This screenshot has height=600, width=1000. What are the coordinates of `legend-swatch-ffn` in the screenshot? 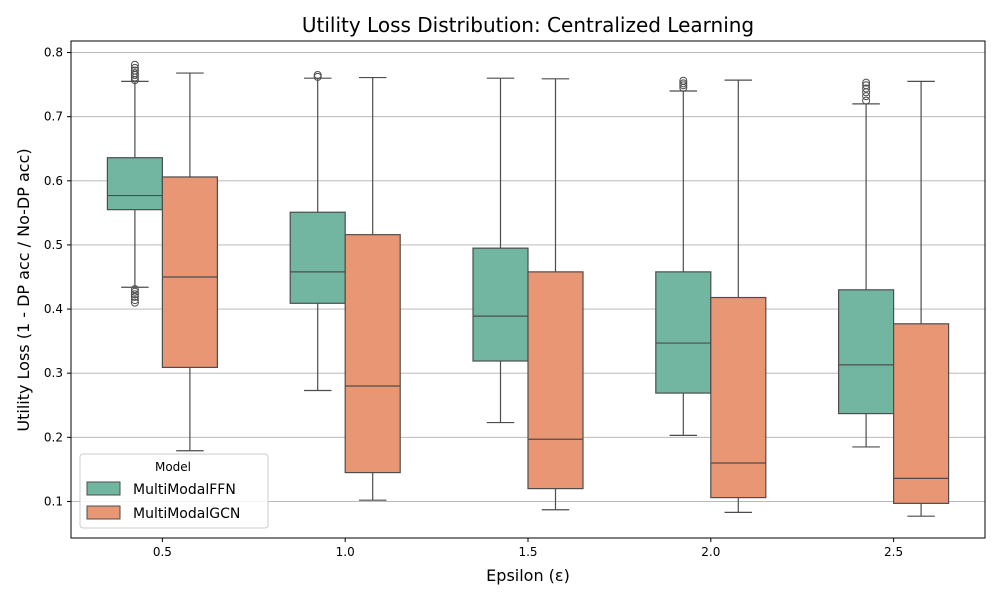 It's located at (103, 488).